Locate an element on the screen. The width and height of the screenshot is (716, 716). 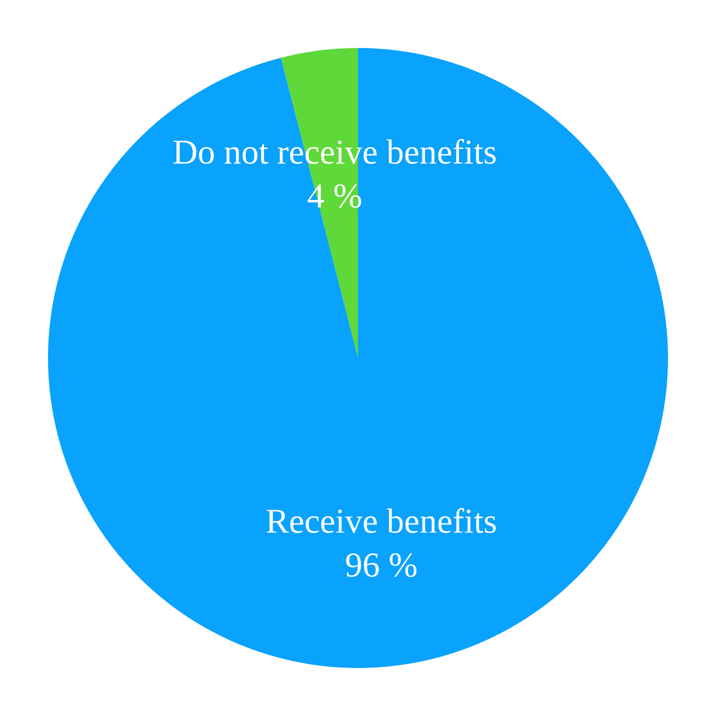
data-label: 96 % is located at coordinates (381, 565).